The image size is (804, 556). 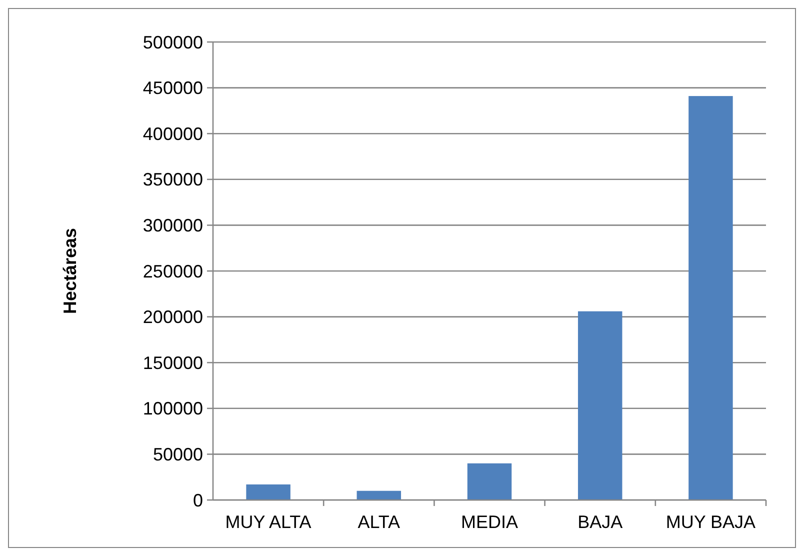 What do you see at coordinates (379, 522) in the screenshot?
I see `x-tick-label: ALTA` at bounding box center [379, 522].